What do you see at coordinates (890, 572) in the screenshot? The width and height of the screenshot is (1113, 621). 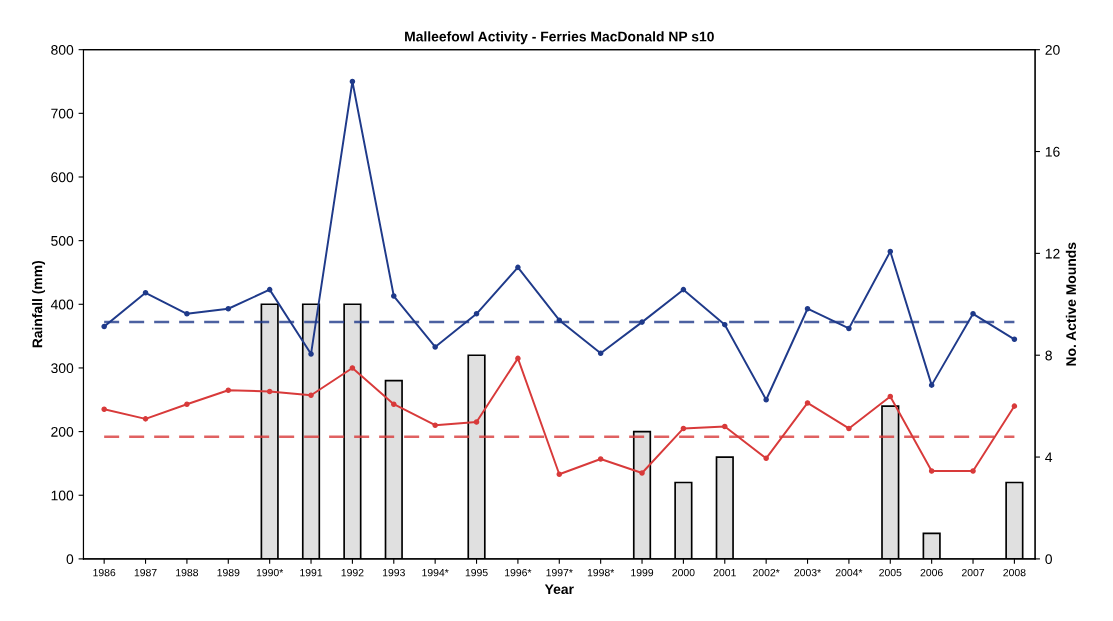 I see `x-tick-label: 2005` at bounding box center [890, 572].